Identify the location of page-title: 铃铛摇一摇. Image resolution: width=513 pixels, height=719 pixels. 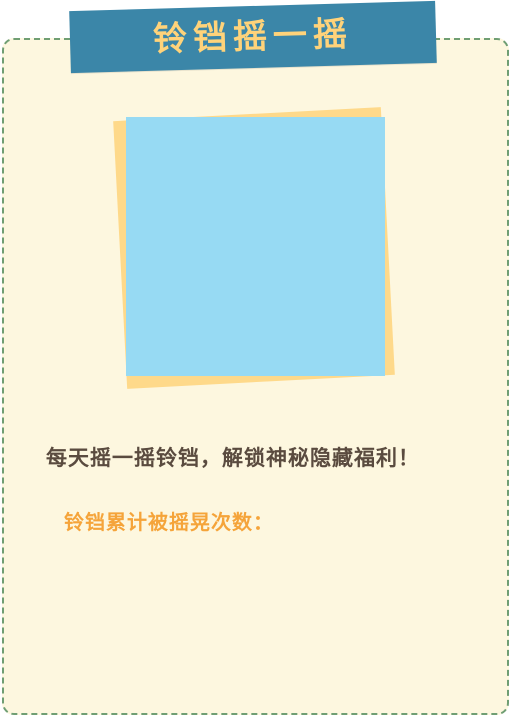
(253, 37).